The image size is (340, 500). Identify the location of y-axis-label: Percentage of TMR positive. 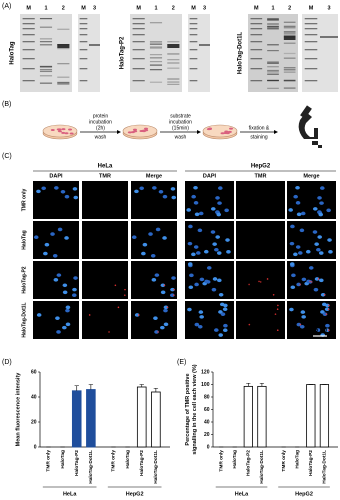
(188, 409).